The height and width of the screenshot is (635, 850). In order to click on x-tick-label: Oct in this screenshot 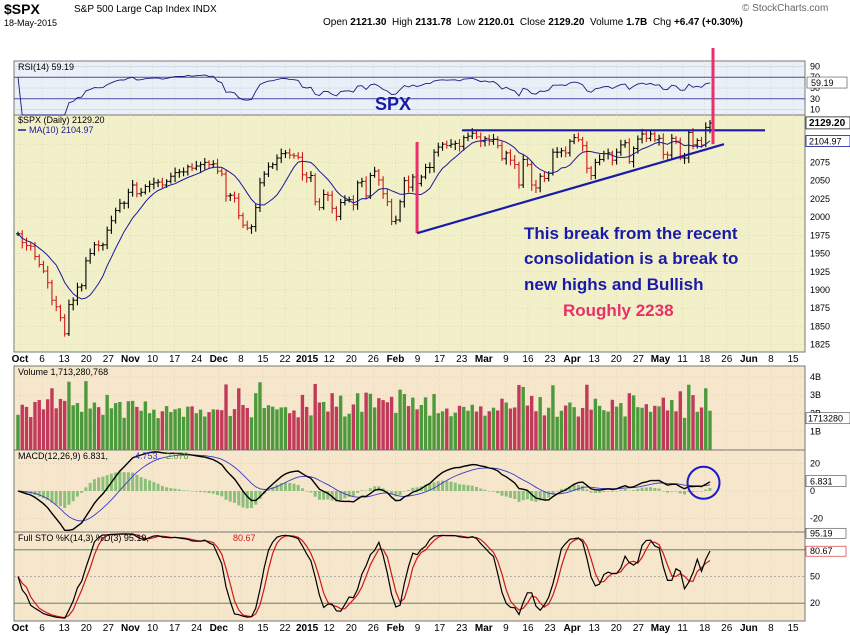, I will do `click(20, 359)`.